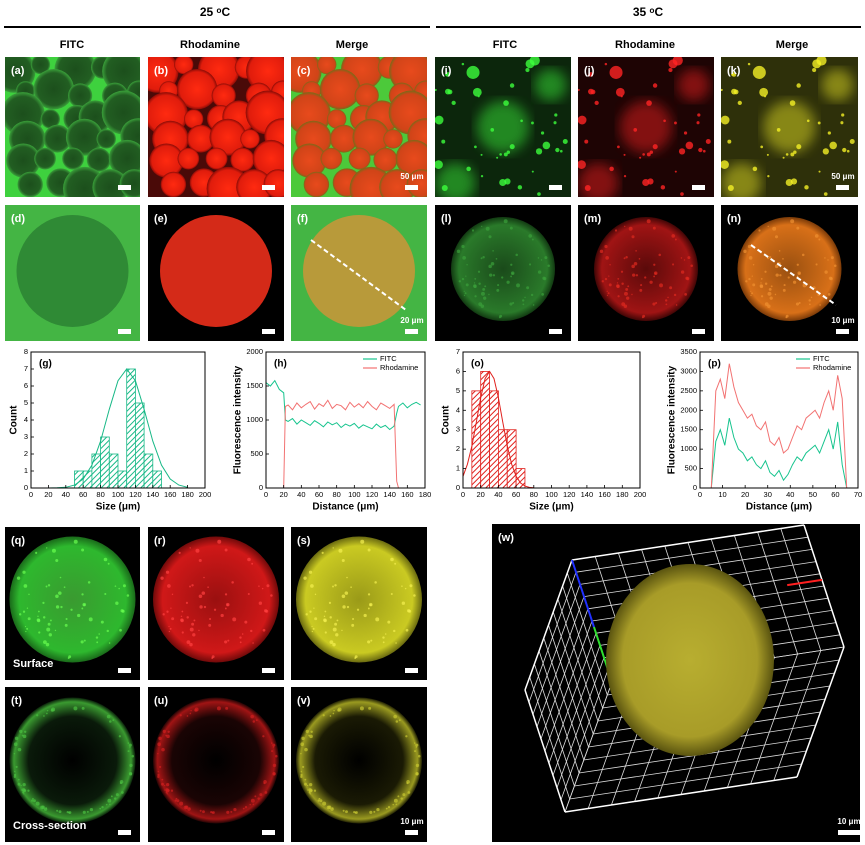  I want to click on x-tick-label: 80, so click(100, 494).